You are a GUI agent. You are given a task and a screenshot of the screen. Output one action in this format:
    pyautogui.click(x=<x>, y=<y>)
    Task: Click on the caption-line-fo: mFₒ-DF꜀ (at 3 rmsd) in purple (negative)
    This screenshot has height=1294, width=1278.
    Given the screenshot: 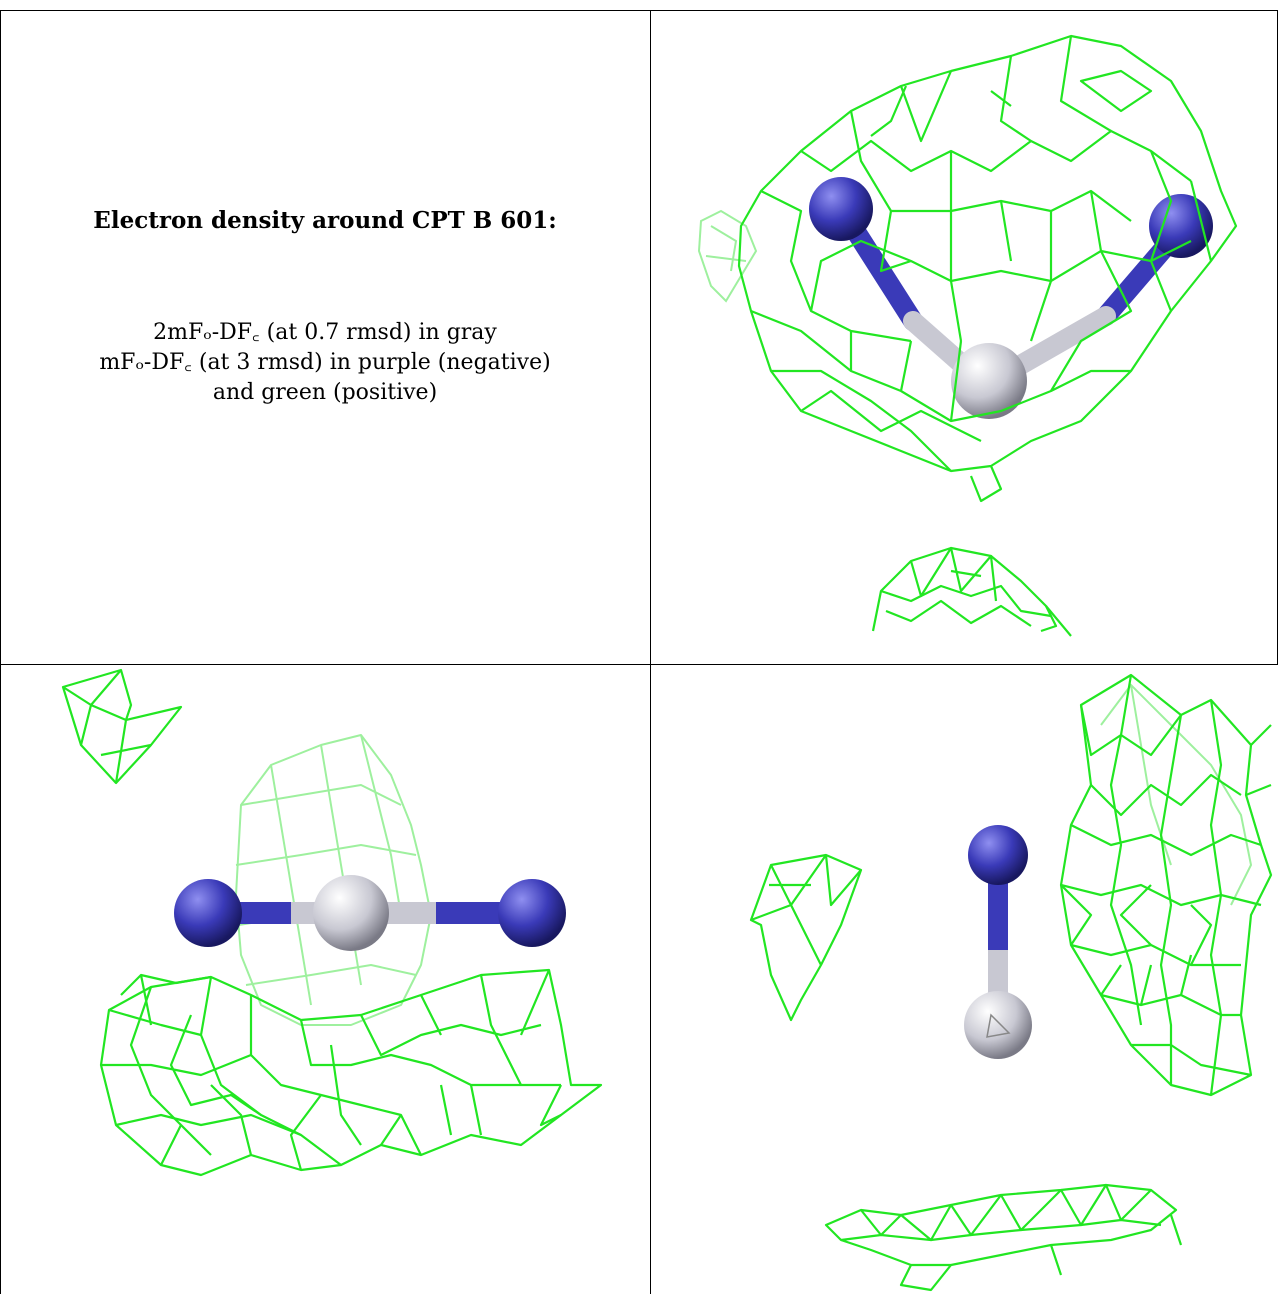 What is the action you would take?
    pyautogui.click(x=325, y=362)
    